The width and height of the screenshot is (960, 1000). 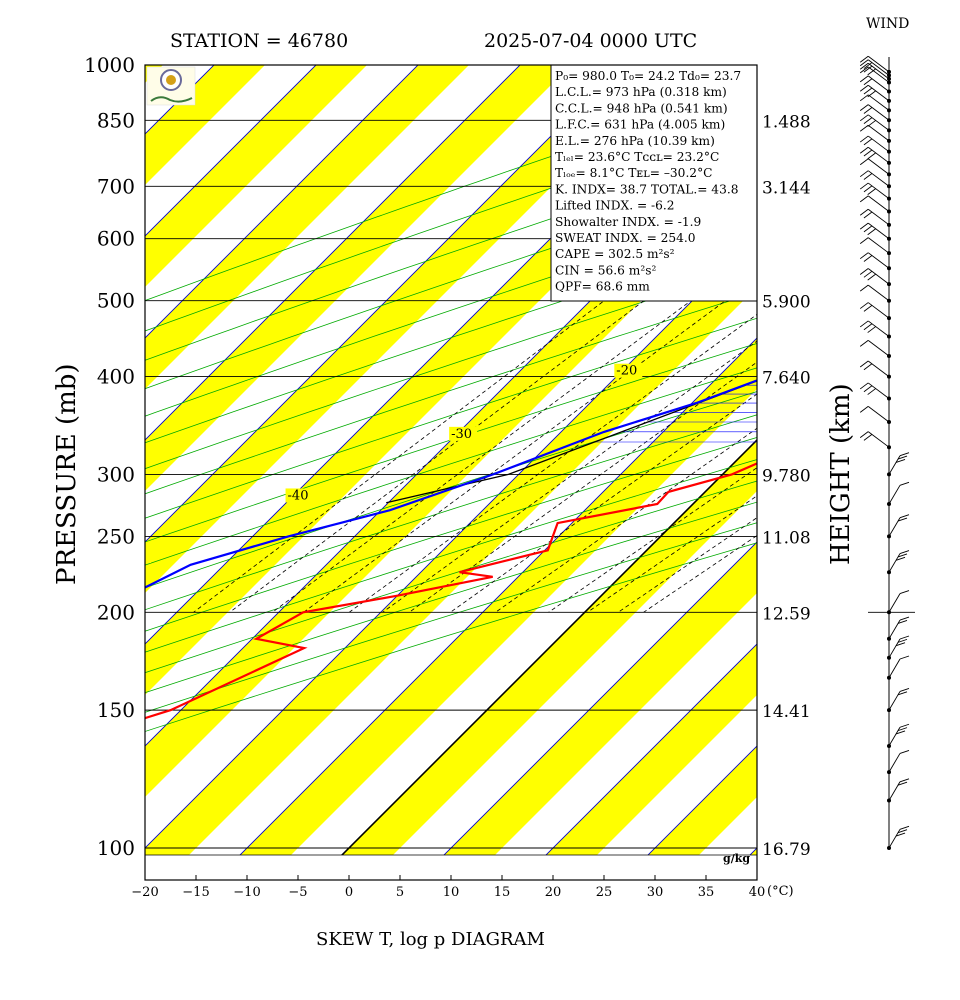 I want to click on pressure-tick-label: 250, so click(x=116, y=536).